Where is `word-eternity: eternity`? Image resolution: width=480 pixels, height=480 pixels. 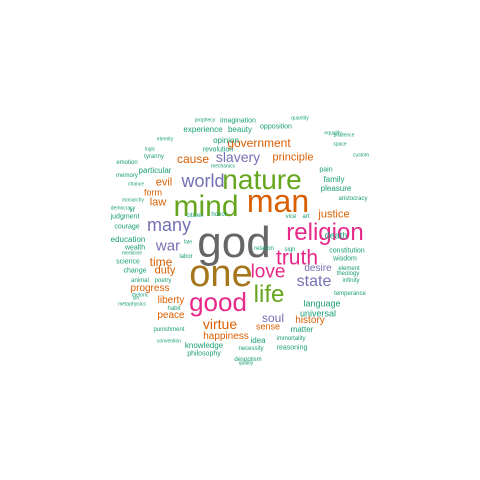 word-eternity: eternity is located at coordinates (165, 139).